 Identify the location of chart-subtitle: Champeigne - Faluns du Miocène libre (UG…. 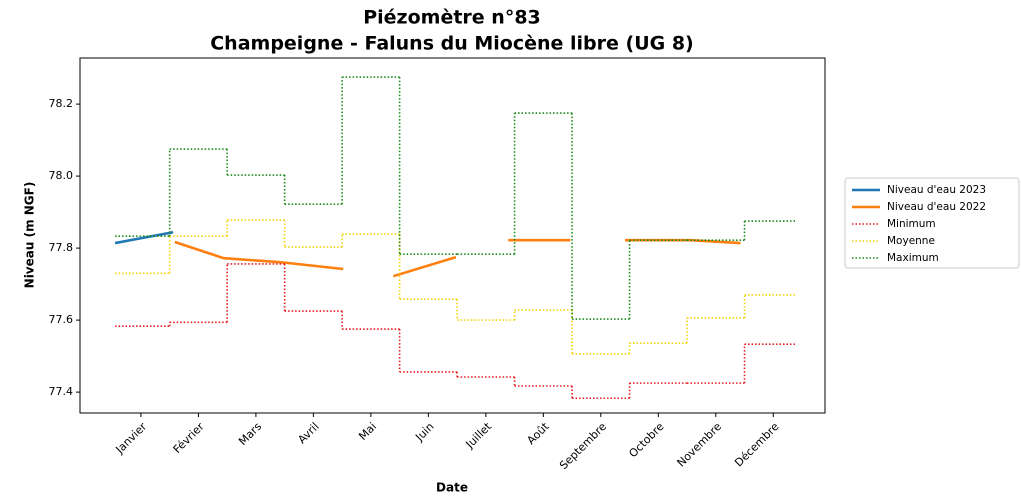
(452, 44).